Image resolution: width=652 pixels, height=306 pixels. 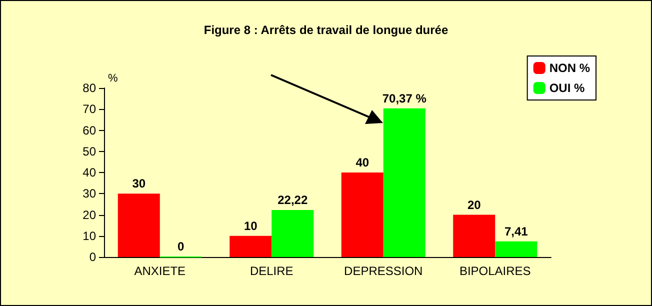 What do you see at coordinates (89, 173) in the screenshot?
I see `y-tick-label: 40` at bounding box center [89, 173].